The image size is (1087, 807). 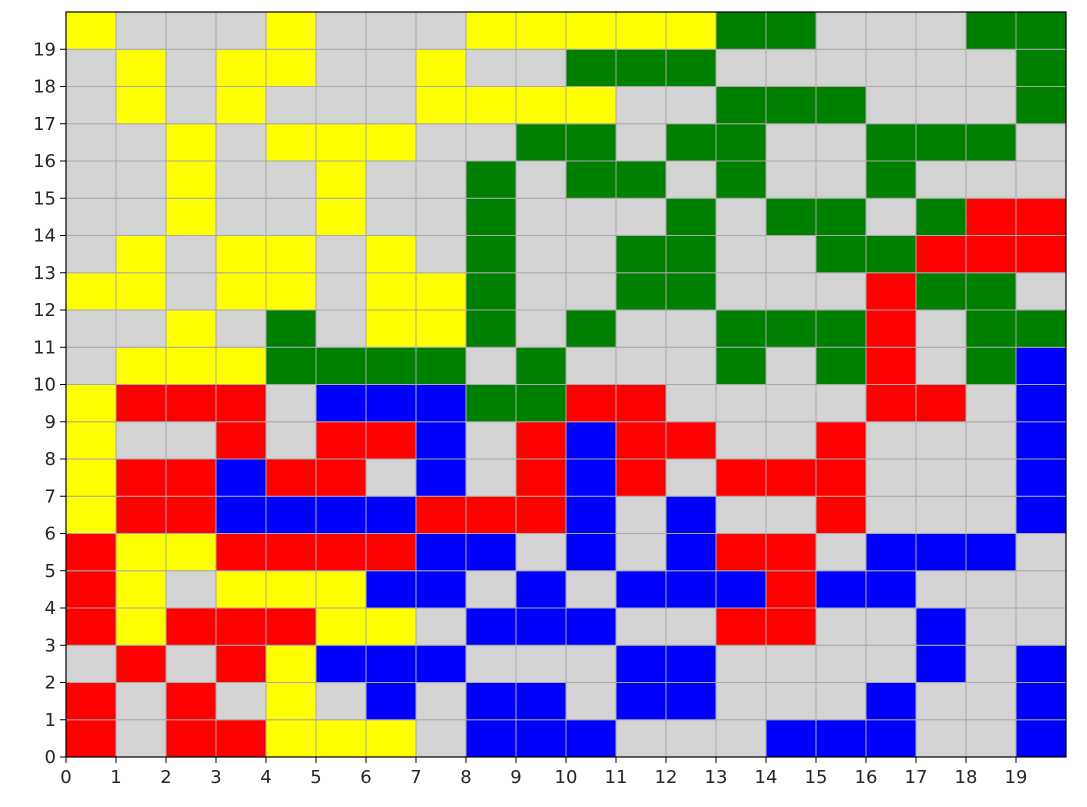 I want to click on x-tick-label: 11, so click(x=616, y=777).